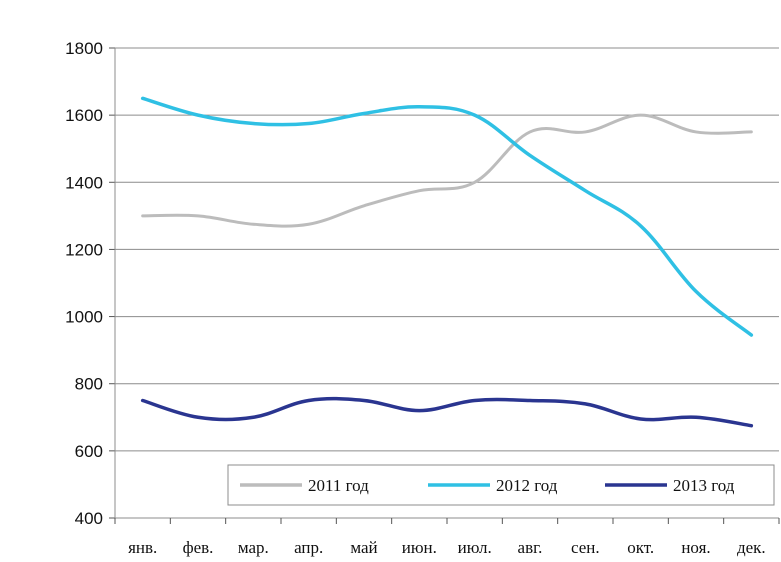 Image resolution: width=781 pixels, height=562 pixels. Describe the element at coordinates (704, 485) in the screenshot. I see `legend-label-3: 2013 год` at that location.